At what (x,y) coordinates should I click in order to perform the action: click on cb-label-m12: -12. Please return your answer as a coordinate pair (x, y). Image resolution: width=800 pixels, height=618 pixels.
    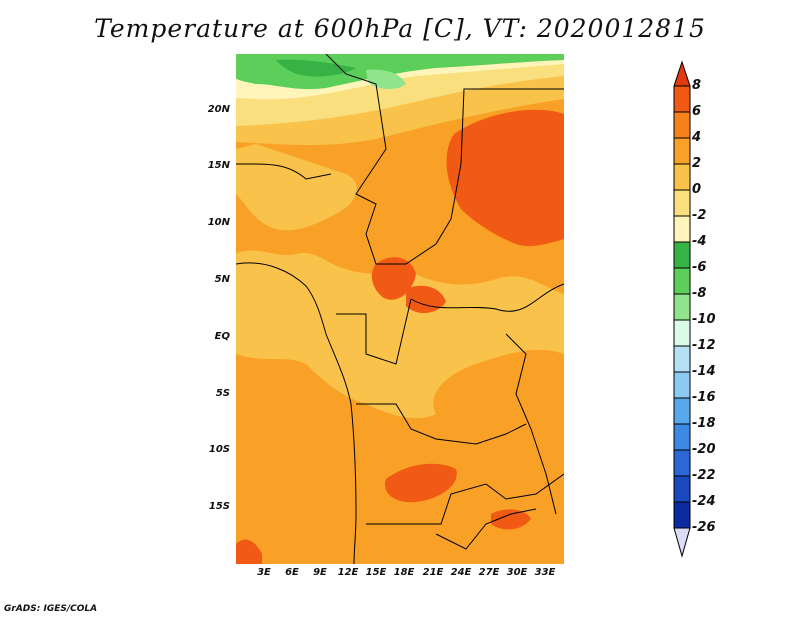
    Looking at the image, I should click on (704, 345).